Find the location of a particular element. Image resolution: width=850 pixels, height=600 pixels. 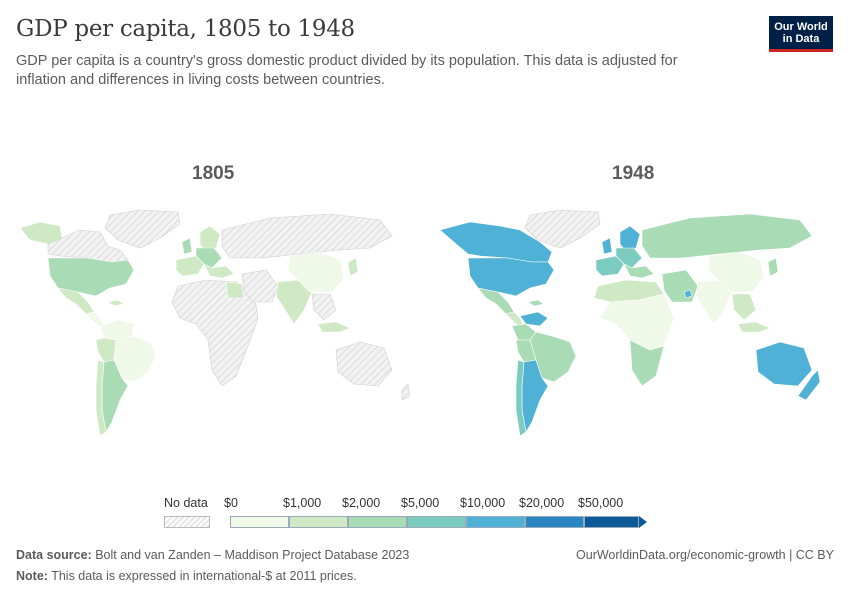

africa-south-1948 is located at coordinates (647, 363).